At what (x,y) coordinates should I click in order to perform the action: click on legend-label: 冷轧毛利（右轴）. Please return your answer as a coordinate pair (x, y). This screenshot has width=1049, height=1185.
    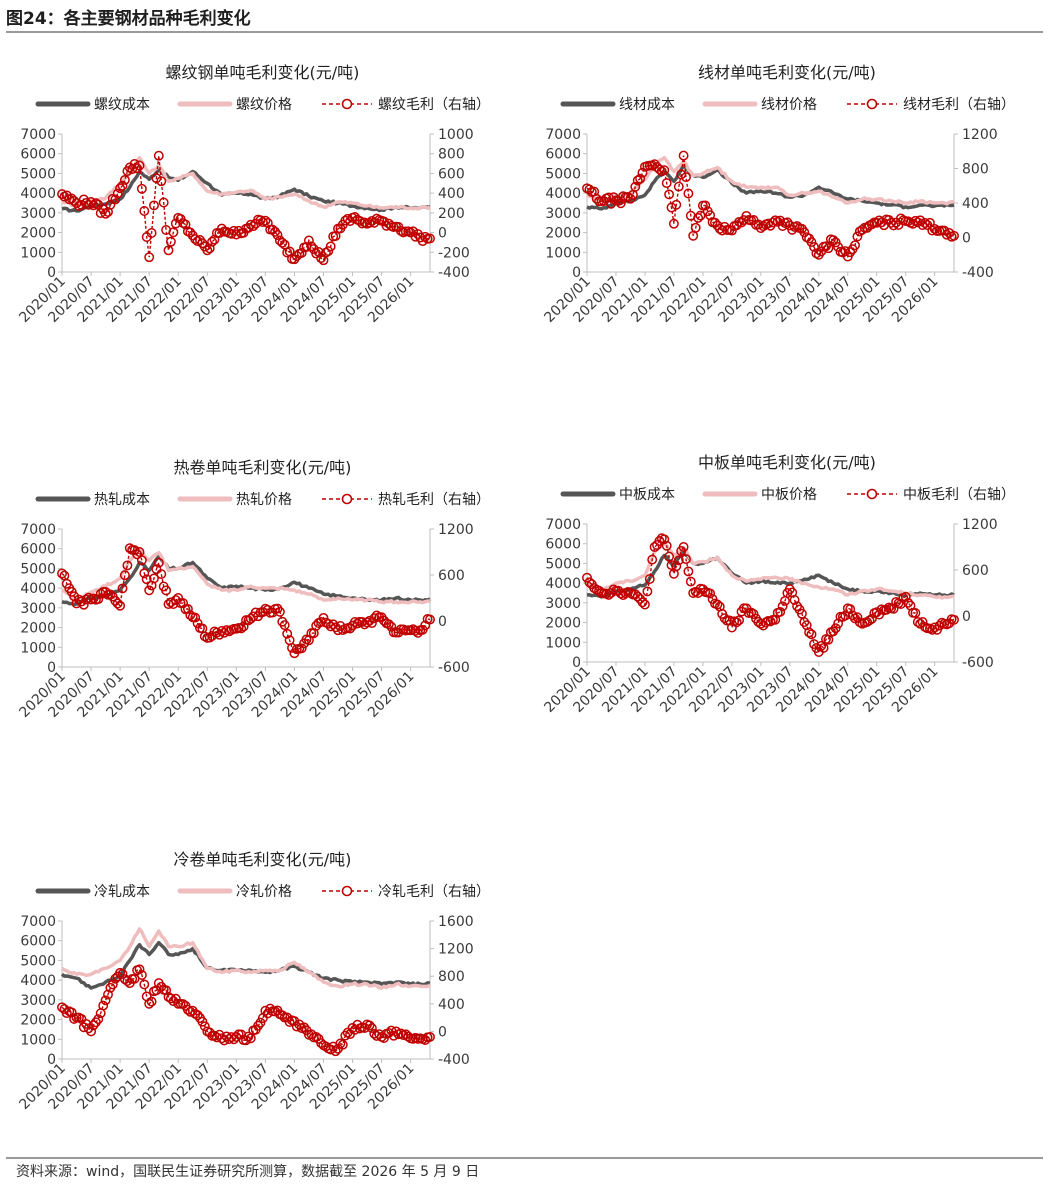
    Looking at the image, I should click on (434, 892).